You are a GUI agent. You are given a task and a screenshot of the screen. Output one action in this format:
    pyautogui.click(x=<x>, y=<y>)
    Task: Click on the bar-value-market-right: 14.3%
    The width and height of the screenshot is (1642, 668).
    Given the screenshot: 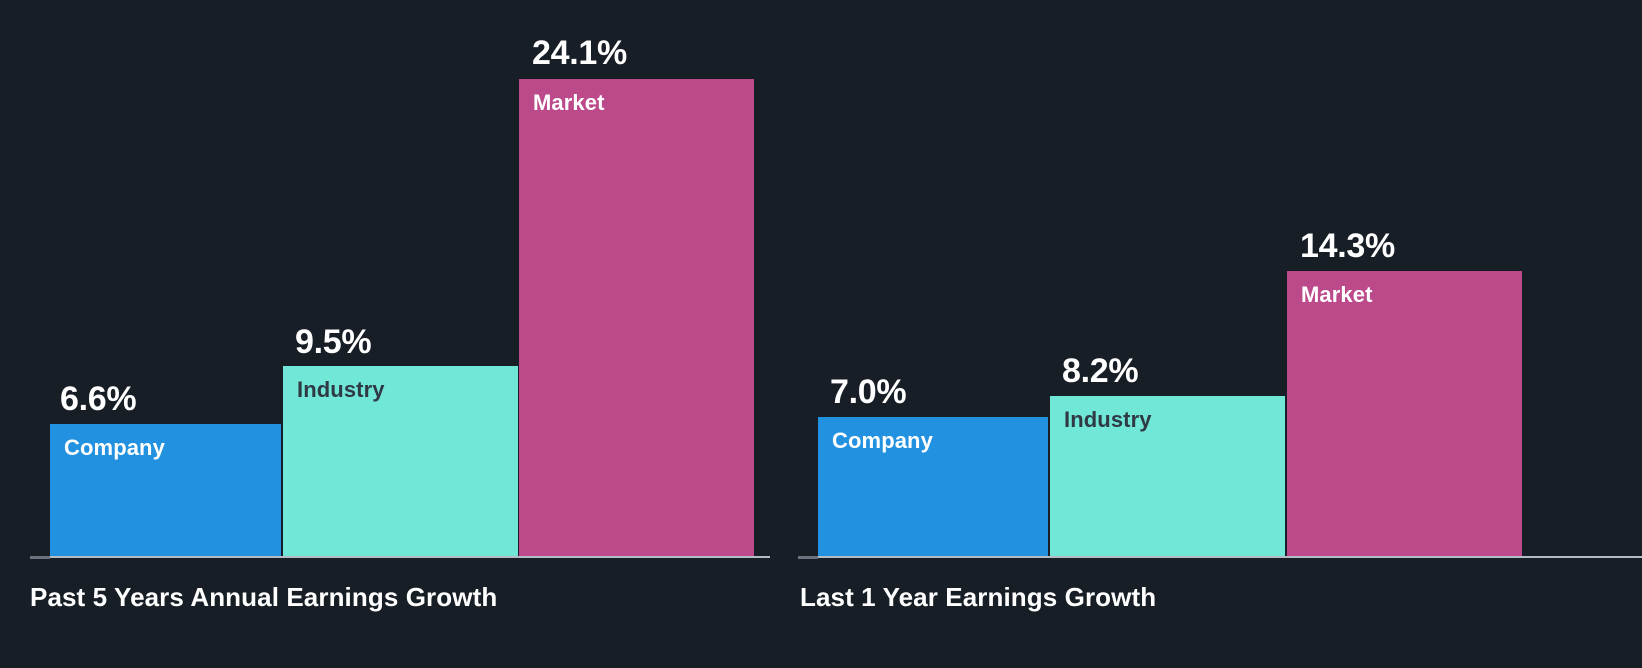 What is the action you would take?
    pyautogui.click(x=1347, y=246)
    